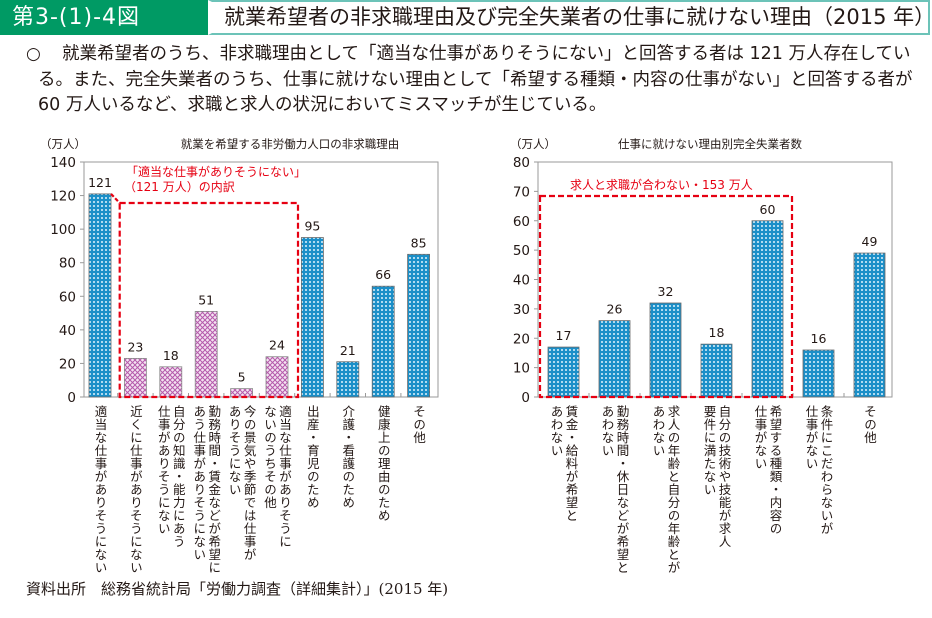  Describe the element at coordinates (178, 476) in the screenshot. I see `category-label: 自分の知識・能力にあう` at that location.